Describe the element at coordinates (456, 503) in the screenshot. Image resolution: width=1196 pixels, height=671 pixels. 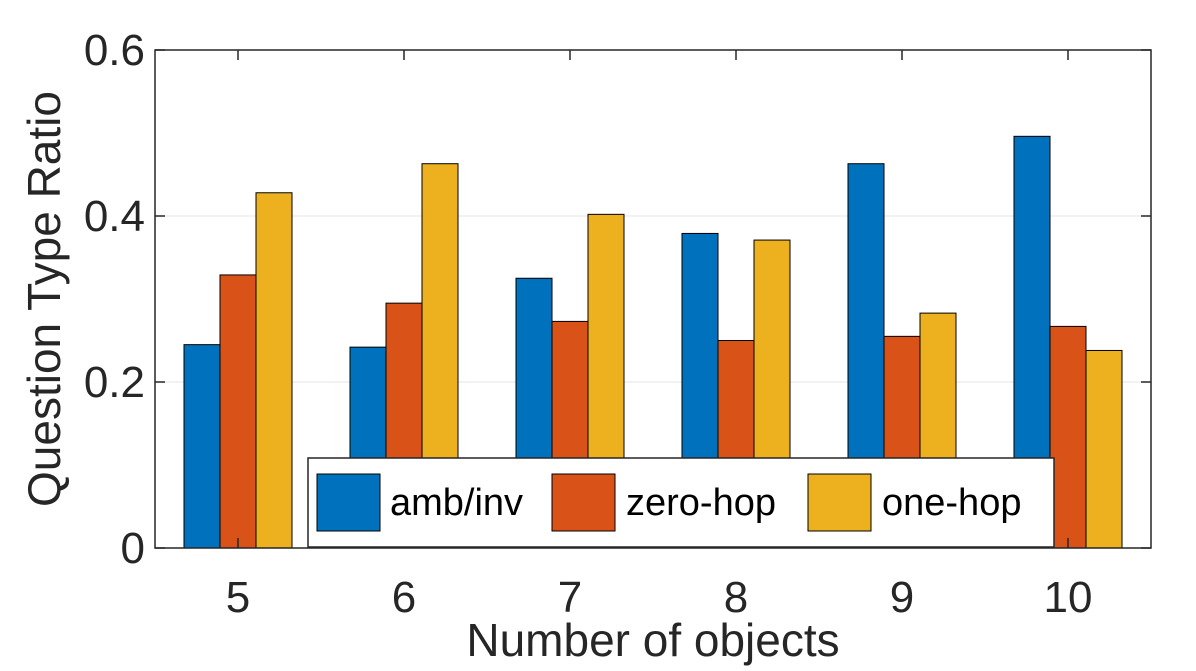
I see `legend-label: amb/inv` at that location.